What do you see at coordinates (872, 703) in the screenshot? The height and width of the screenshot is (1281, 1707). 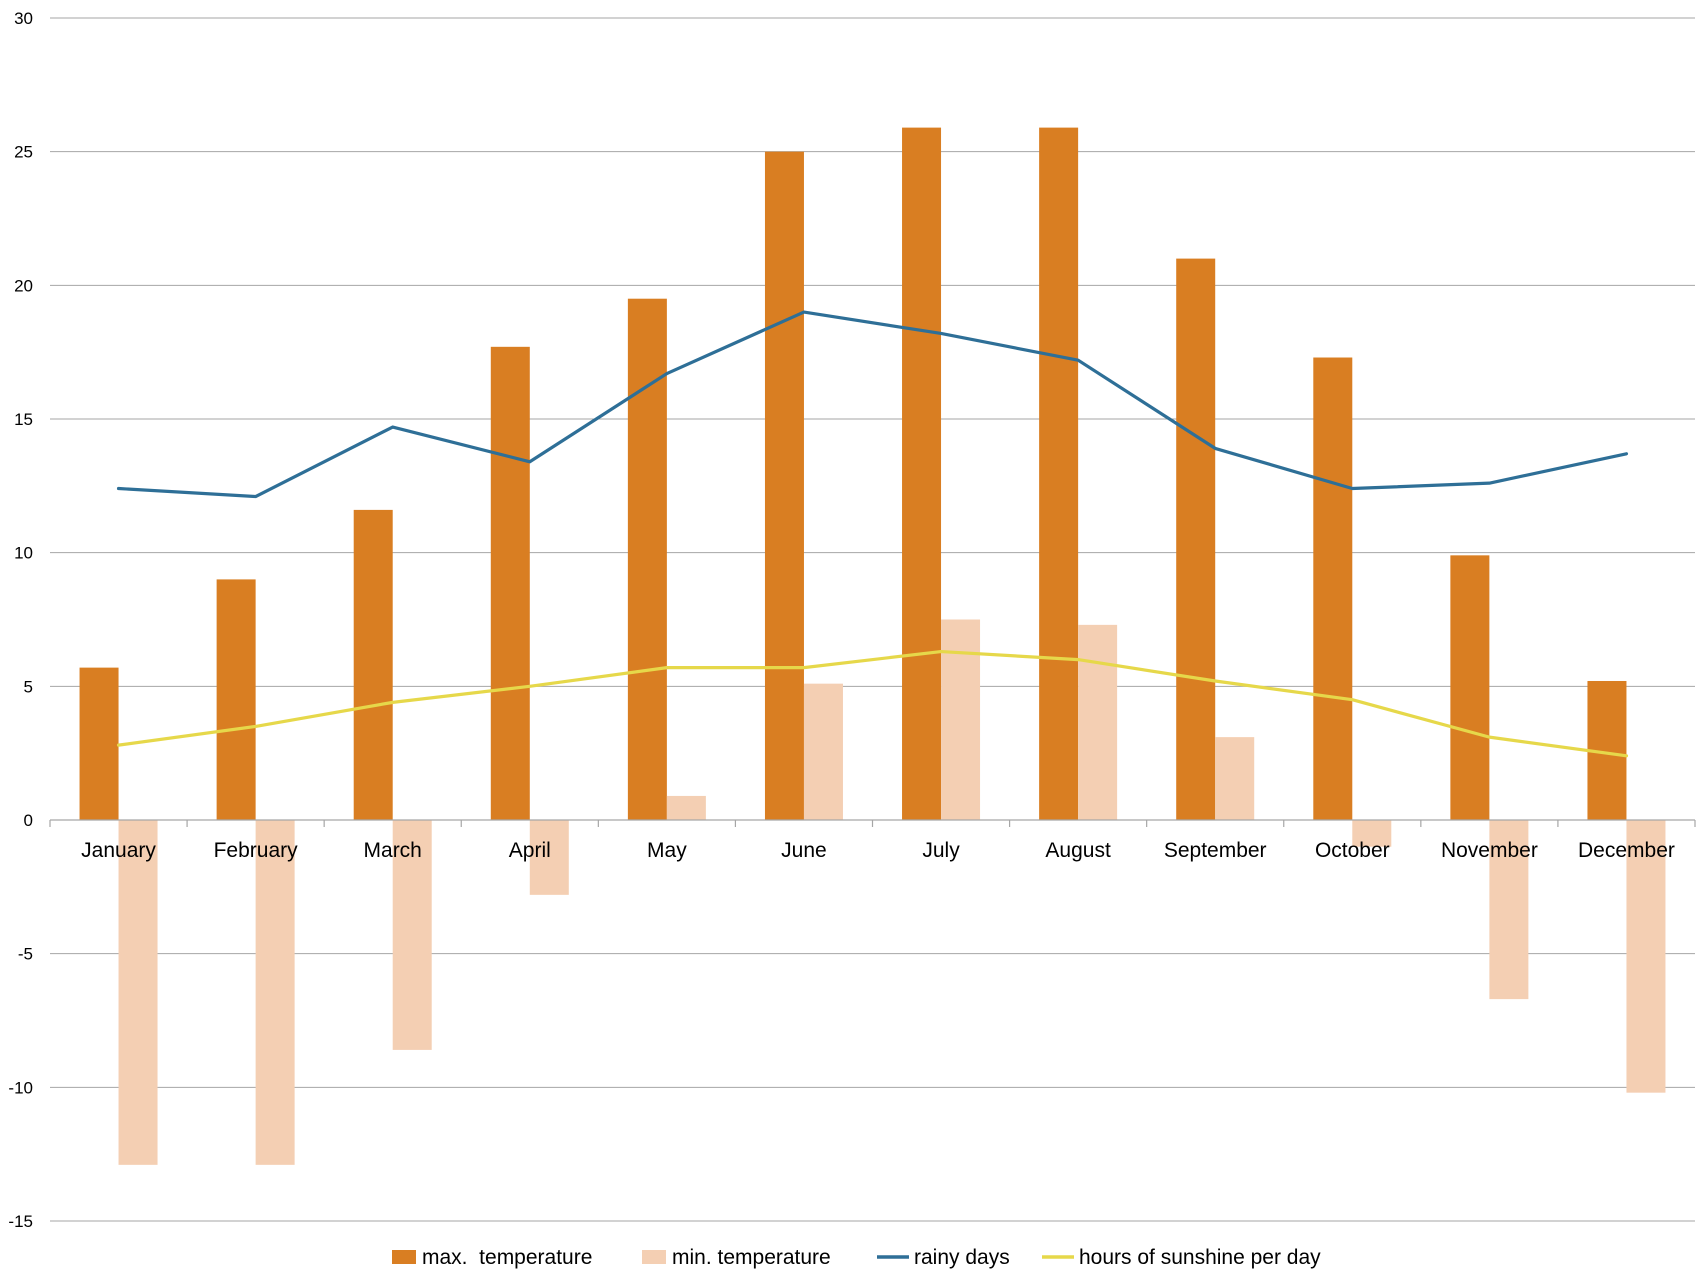 I see `sunshine-hours-line` at bounding box center [872, 703].